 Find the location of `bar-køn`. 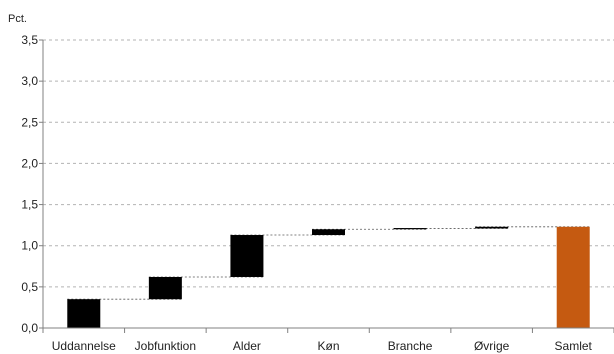

bar-køn is located at coordinates (328, 232).